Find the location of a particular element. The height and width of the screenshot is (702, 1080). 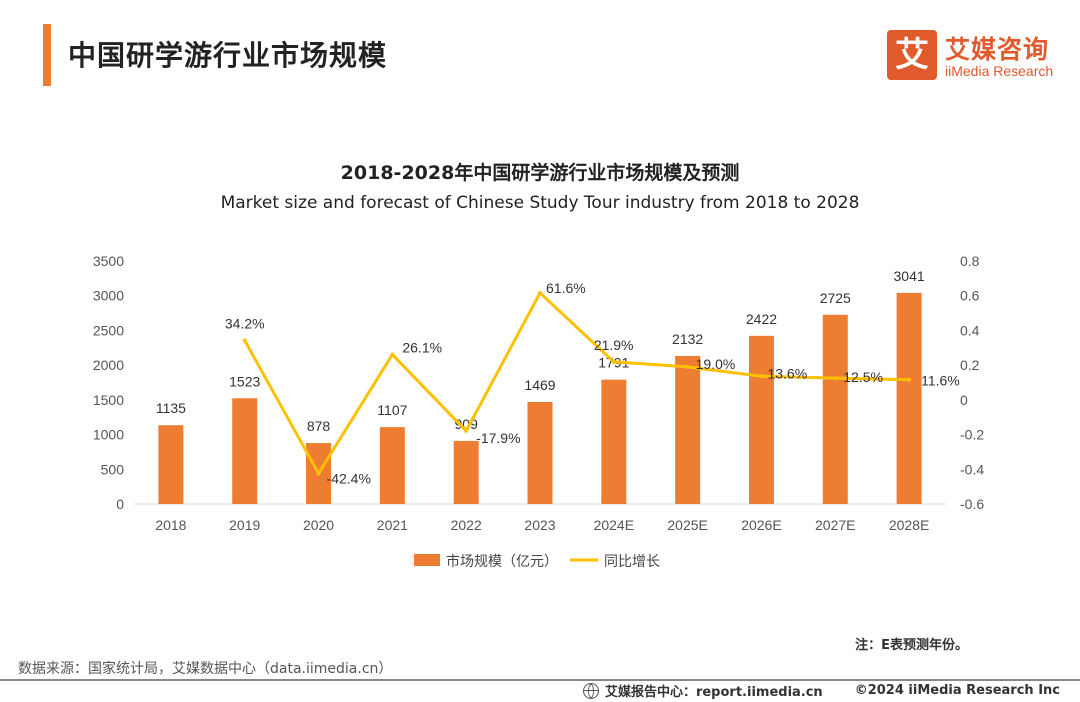

brand-logo: 艾 艾媒咨询 iiMedia Research is located at coordinates (977, 55).